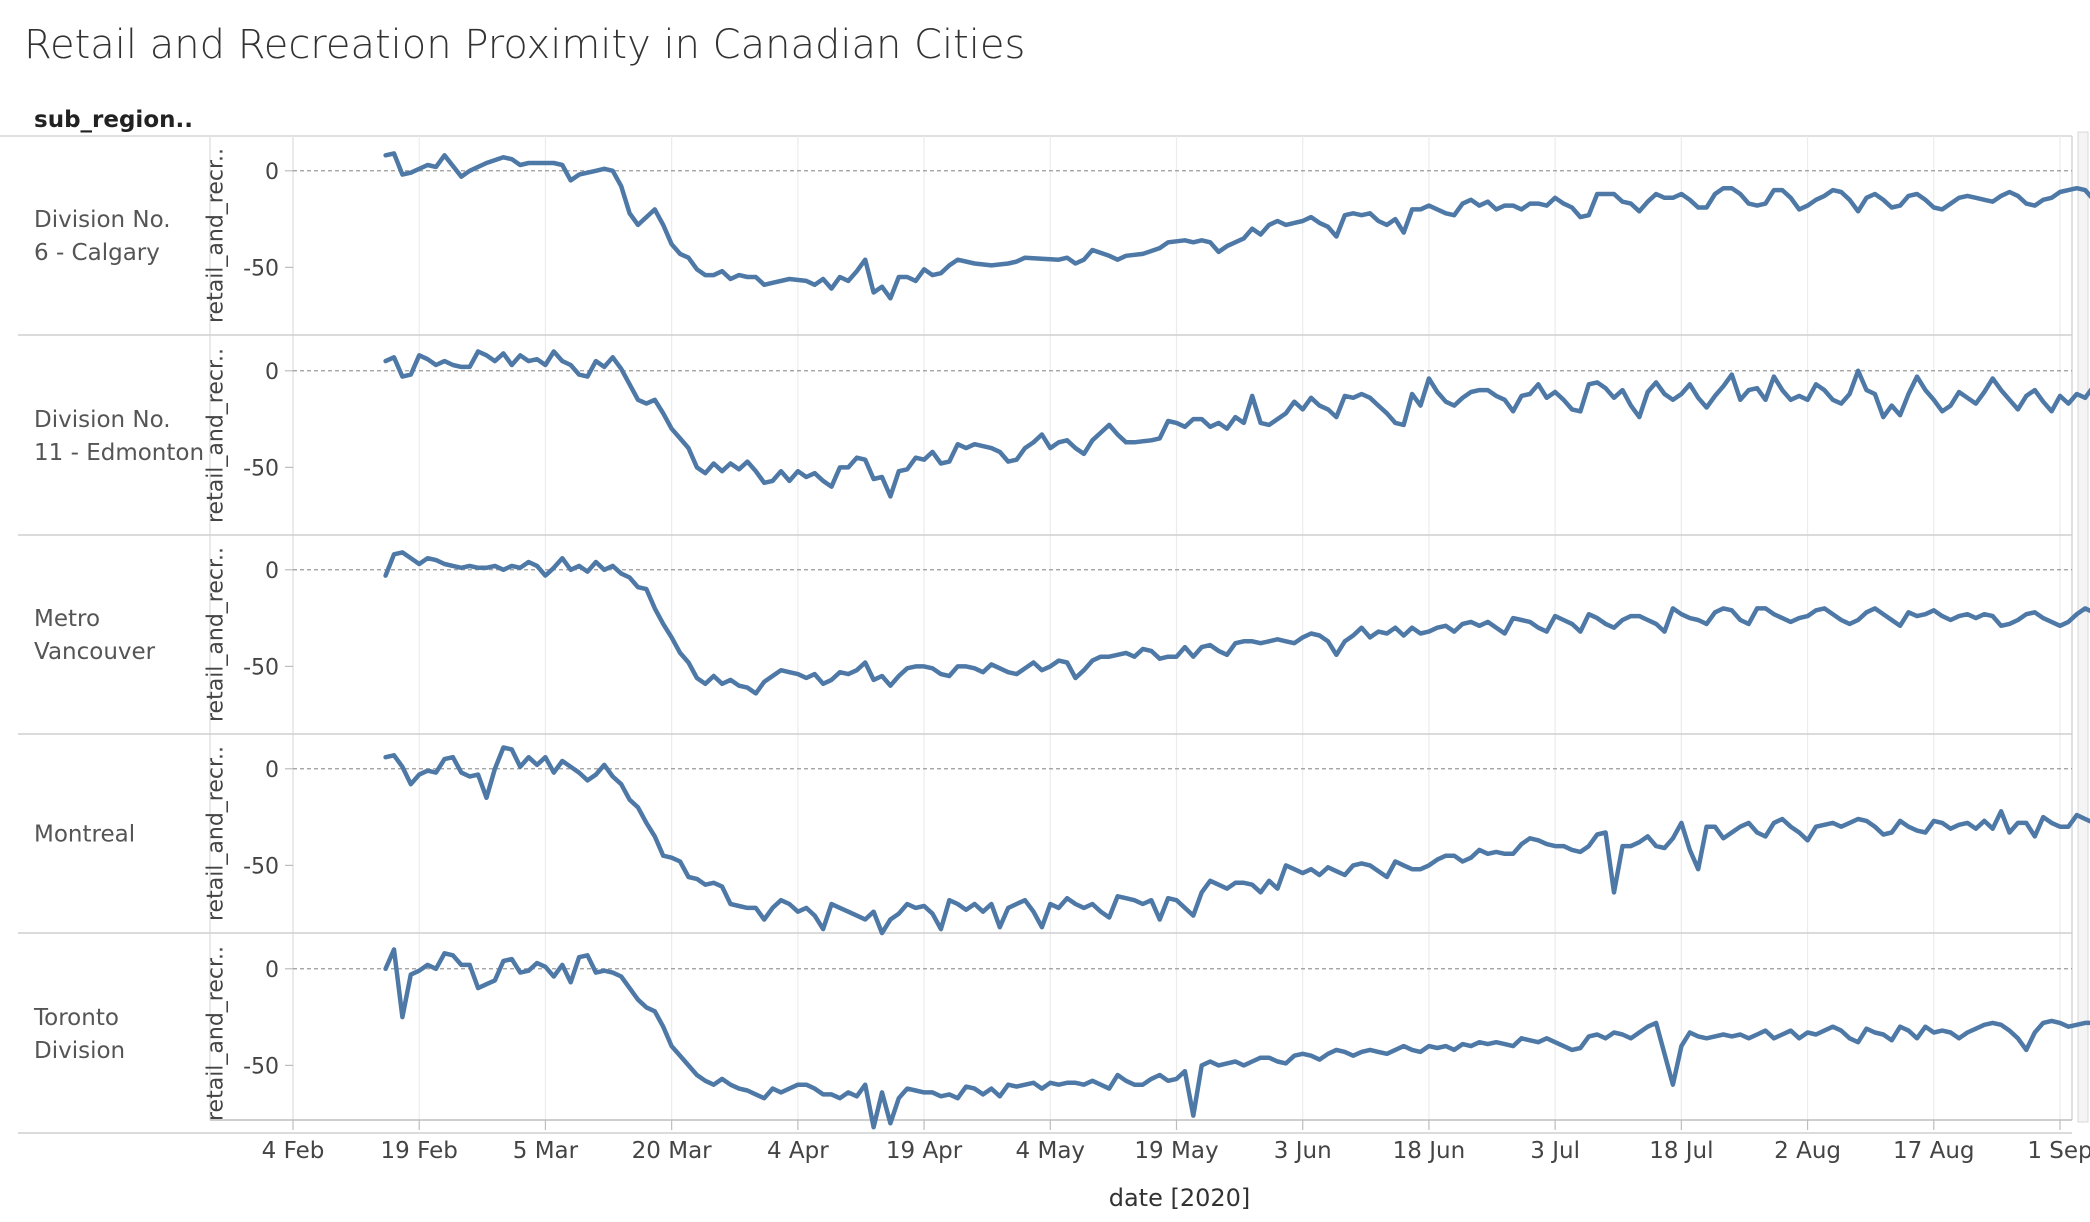 The width and height of the screenshot is (2090, 1222). Describe the element at coordinates (95, 652) in the screenshot. I see `row-label-line: Vancouver` at that location.